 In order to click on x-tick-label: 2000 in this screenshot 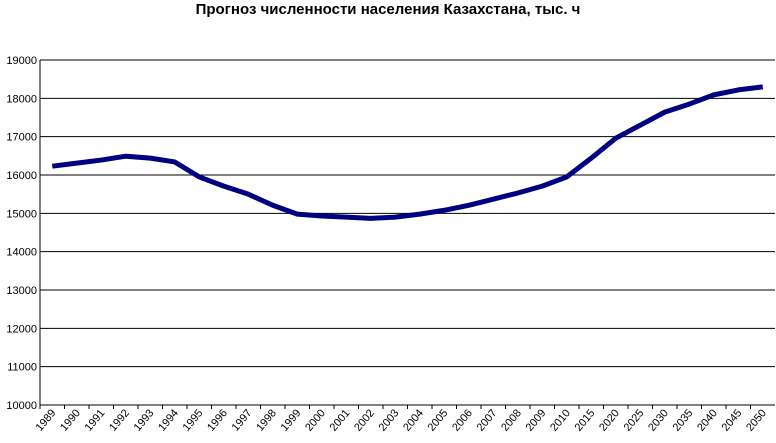, I will do `click(315, 420)`.